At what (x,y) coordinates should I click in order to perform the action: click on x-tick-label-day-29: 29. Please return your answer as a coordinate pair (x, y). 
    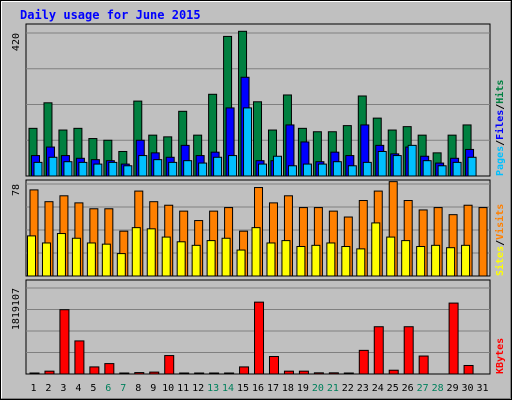
    Looking at the image, I should click on (453, 388).